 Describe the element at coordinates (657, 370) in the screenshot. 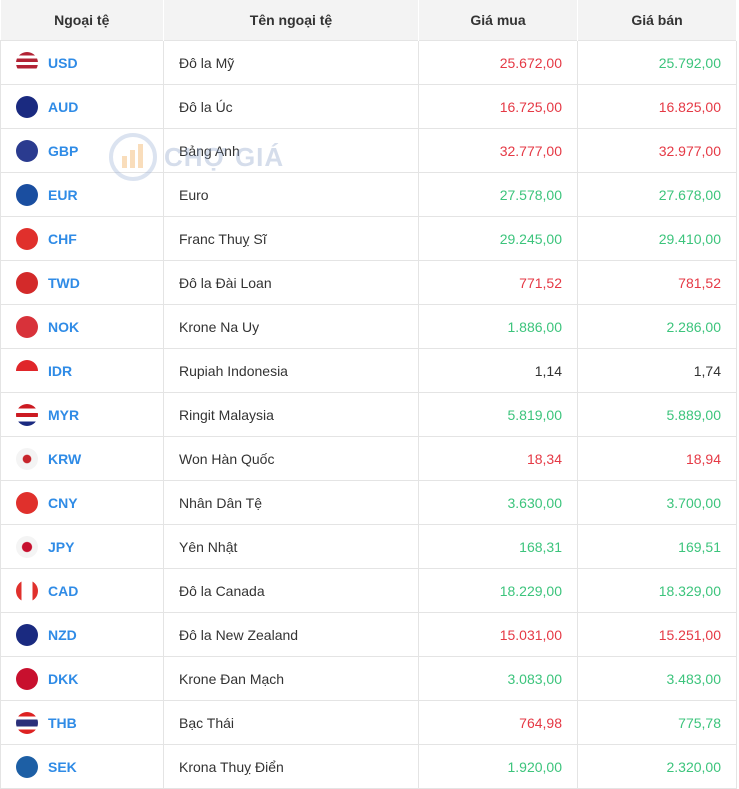

I see `sell-price: 1,74` at that location.